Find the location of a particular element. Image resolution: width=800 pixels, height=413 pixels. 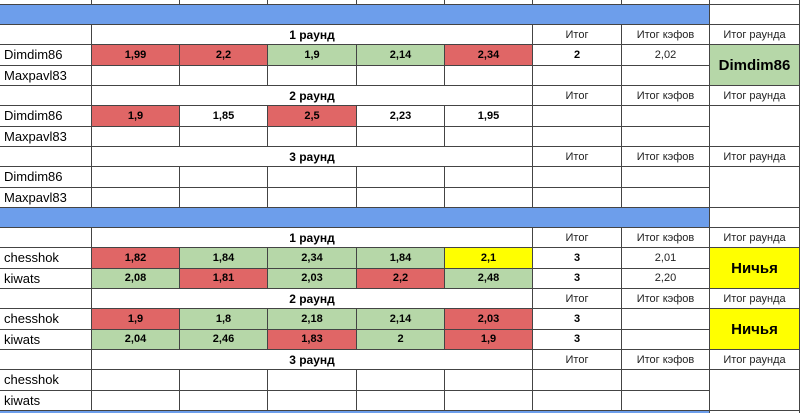

odds-cell: 1,82 is located at coordinates (136, 258).